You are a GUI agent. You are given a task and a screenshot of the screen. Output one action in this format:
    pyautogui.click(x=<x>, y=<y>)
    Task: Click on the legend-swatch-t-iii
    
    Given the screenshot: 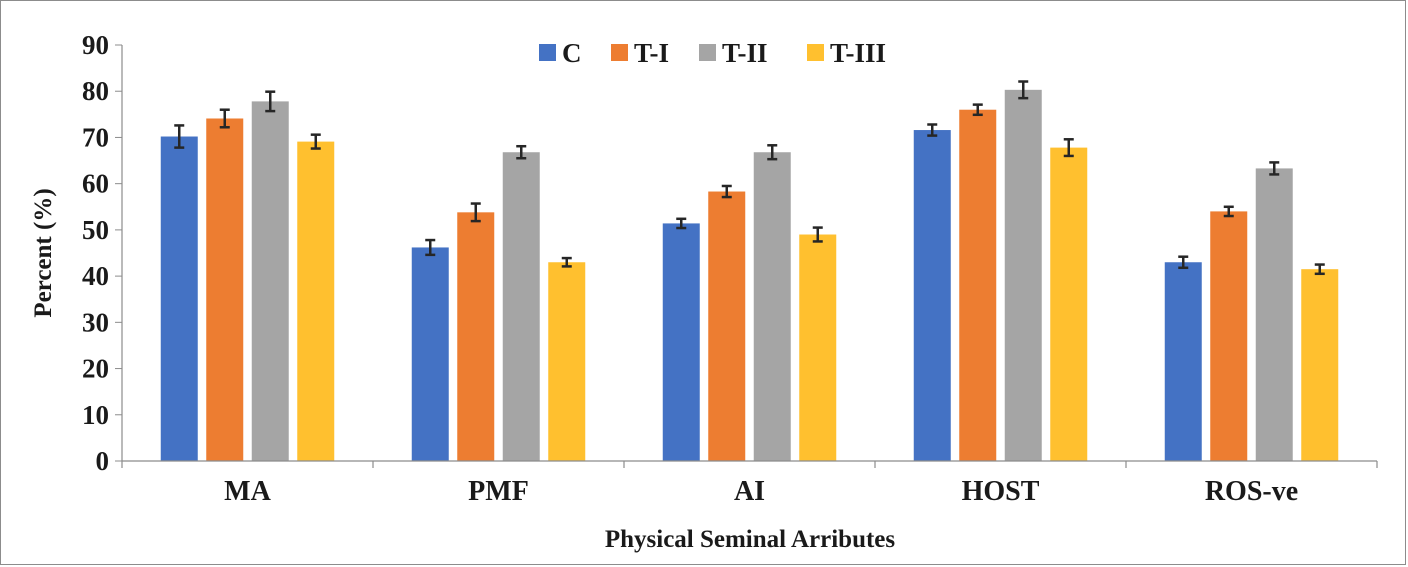 What is the action you would take?
    pyautogui.click(x=815, y=52)
    